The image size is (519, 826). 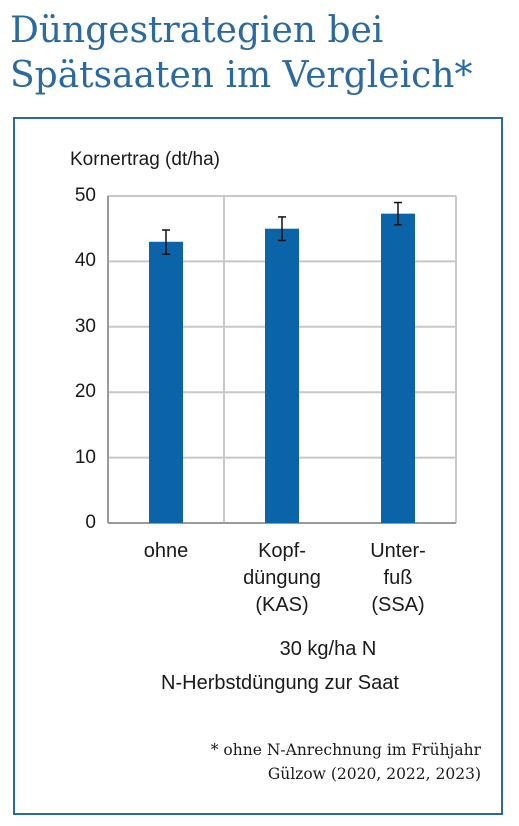 What do you see at coordinates (374, 774) in the screenshot?
I see `footnote-source: Gülzow (2020, 2022, 2023)` at bounding box center [374, 774].